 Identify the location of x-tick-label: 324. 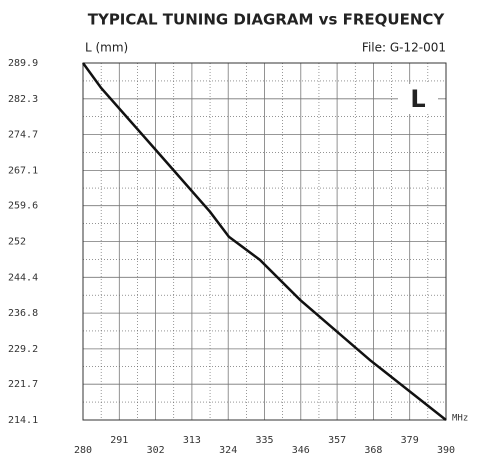
(228, 450).